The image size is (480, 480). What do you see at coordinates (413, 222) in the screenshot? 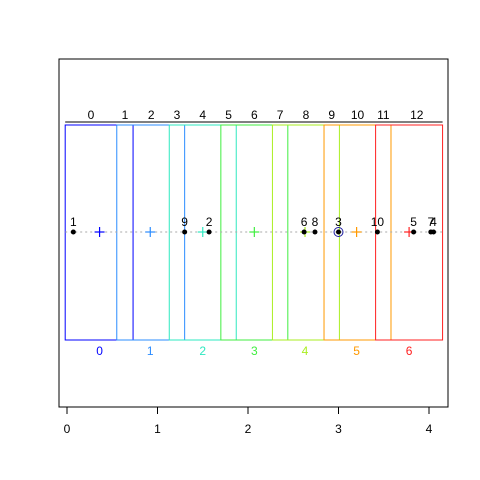
I see `point-label: 5` at bounding box center [413, 222].